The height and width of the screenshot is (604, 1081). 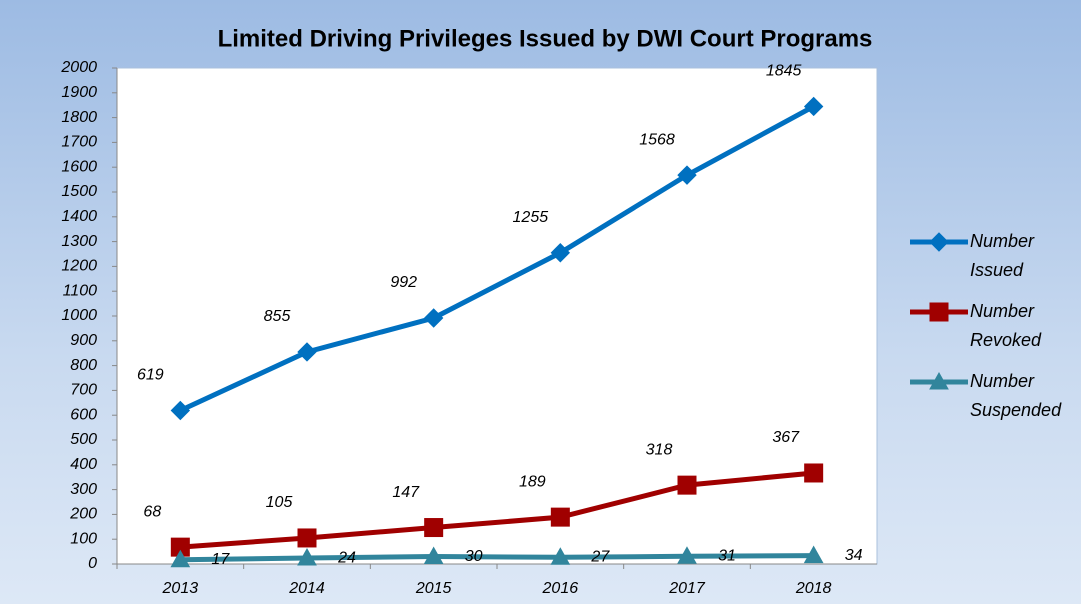 I want to click on y-tick-label: 900, so click(x=83, y=340).